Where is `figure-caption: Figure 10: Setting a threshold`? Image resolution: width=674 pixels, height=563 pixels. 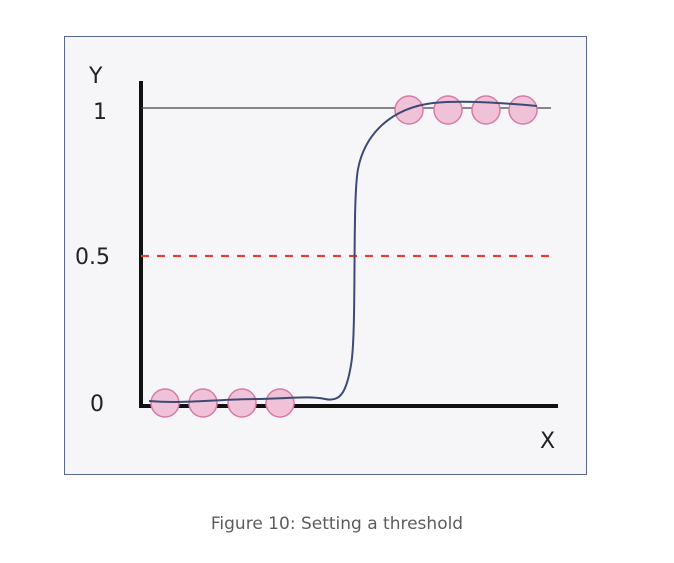
figure-caption: Figure 10: Setting a threshold is located at coordinates (337, 524).